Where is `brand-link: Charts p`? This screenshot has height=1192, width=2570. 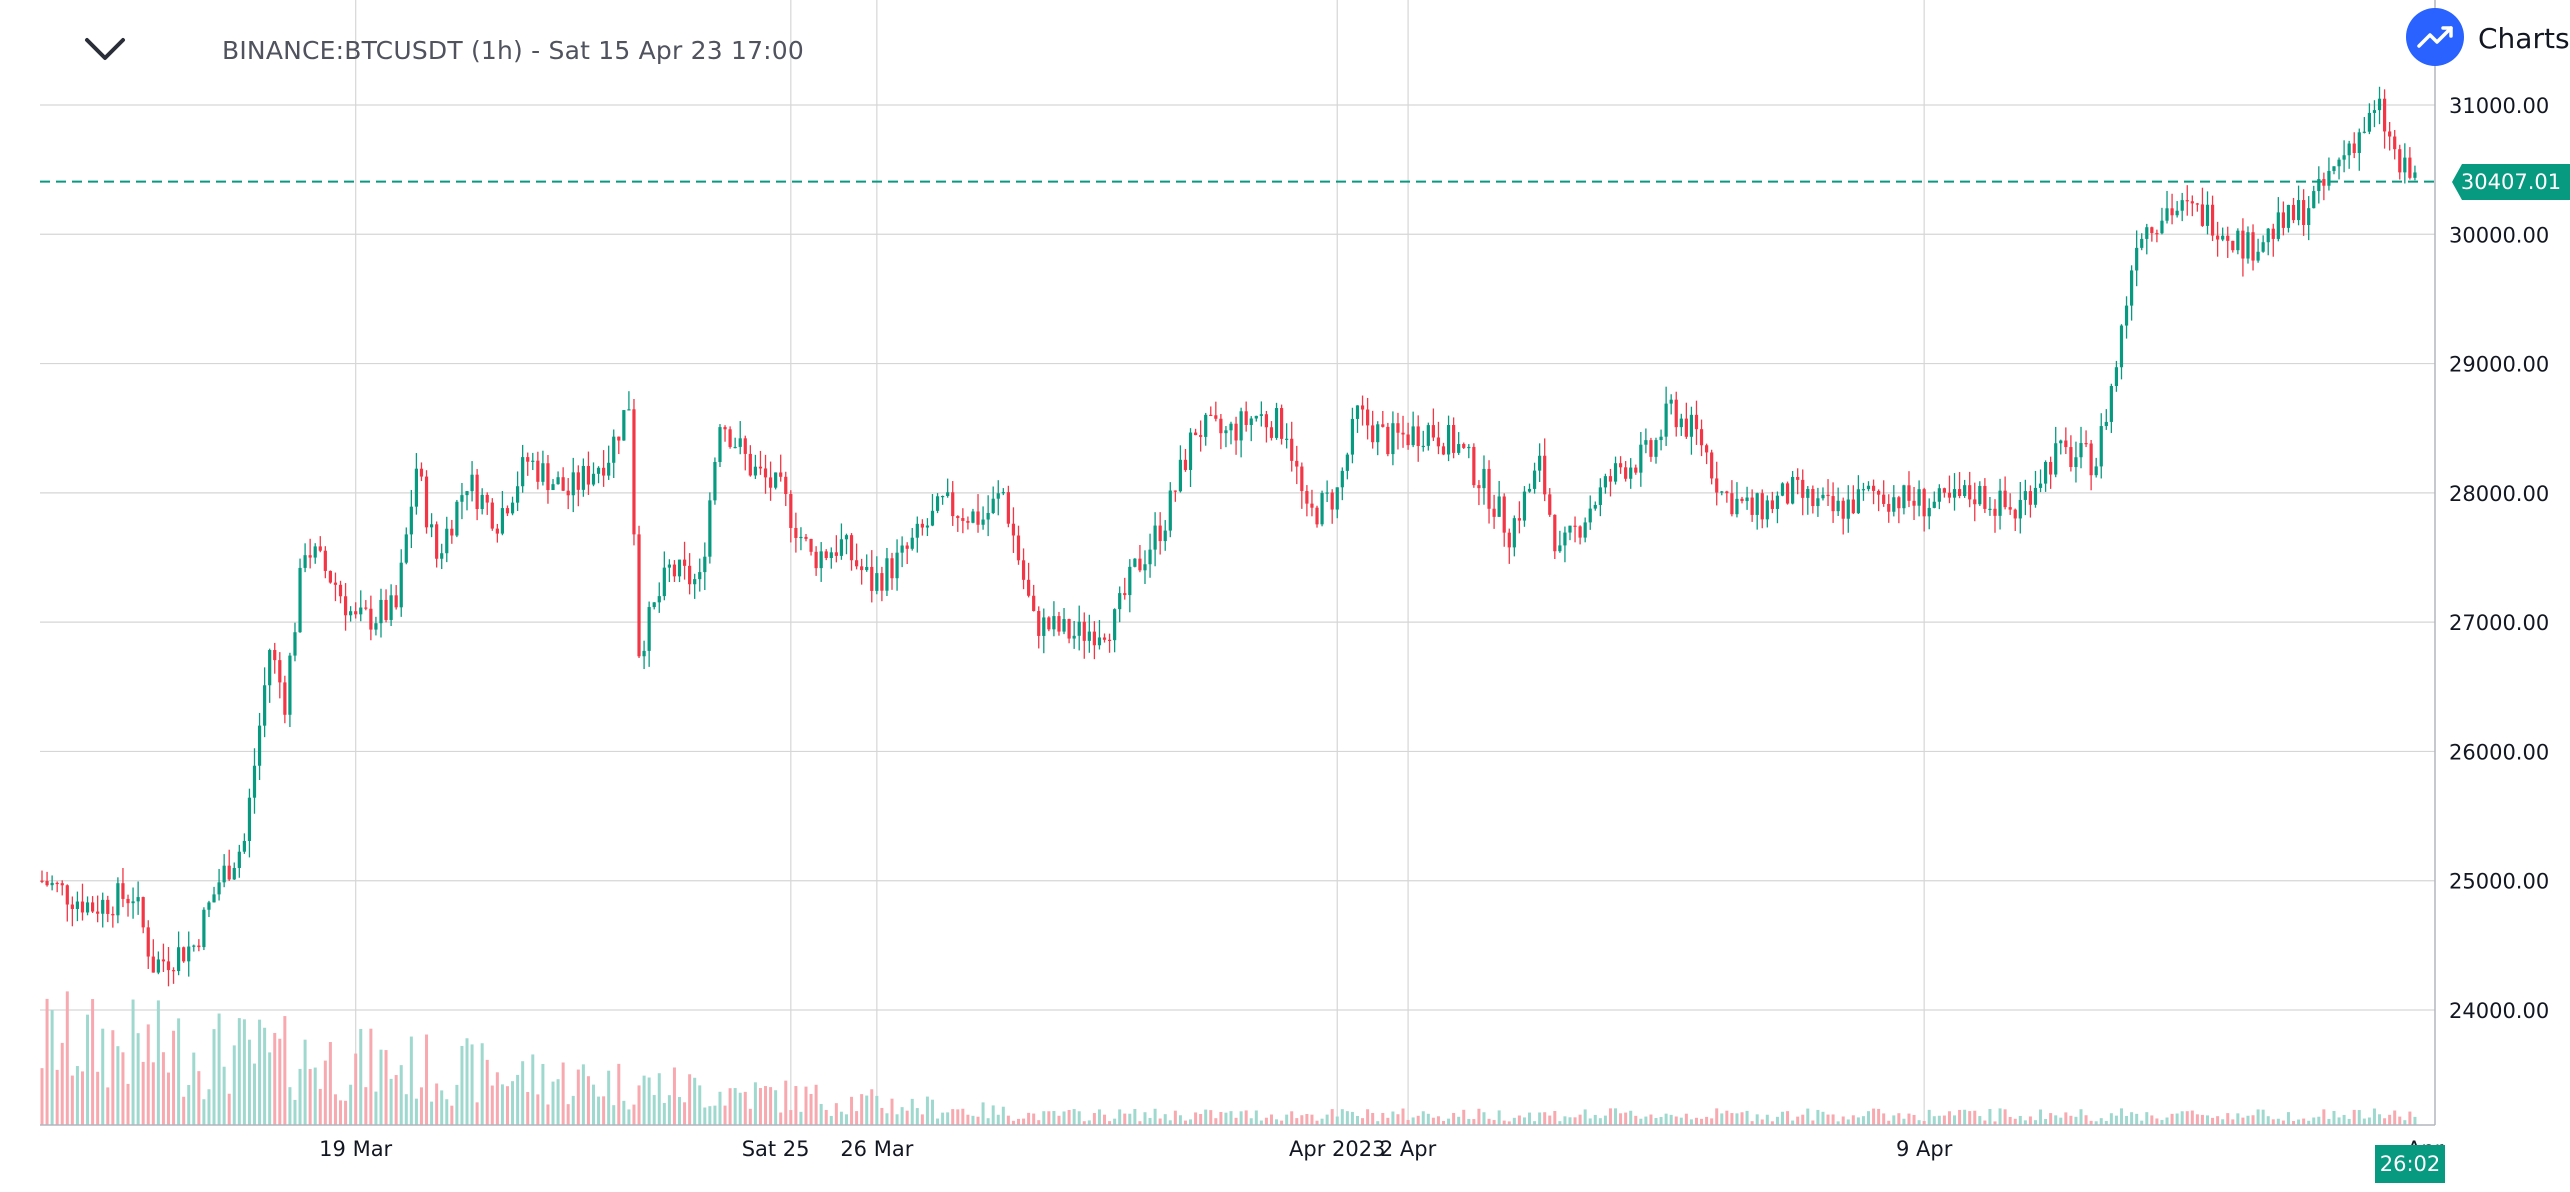 brand-link: Charts p is located at coordinates (2488, 36).